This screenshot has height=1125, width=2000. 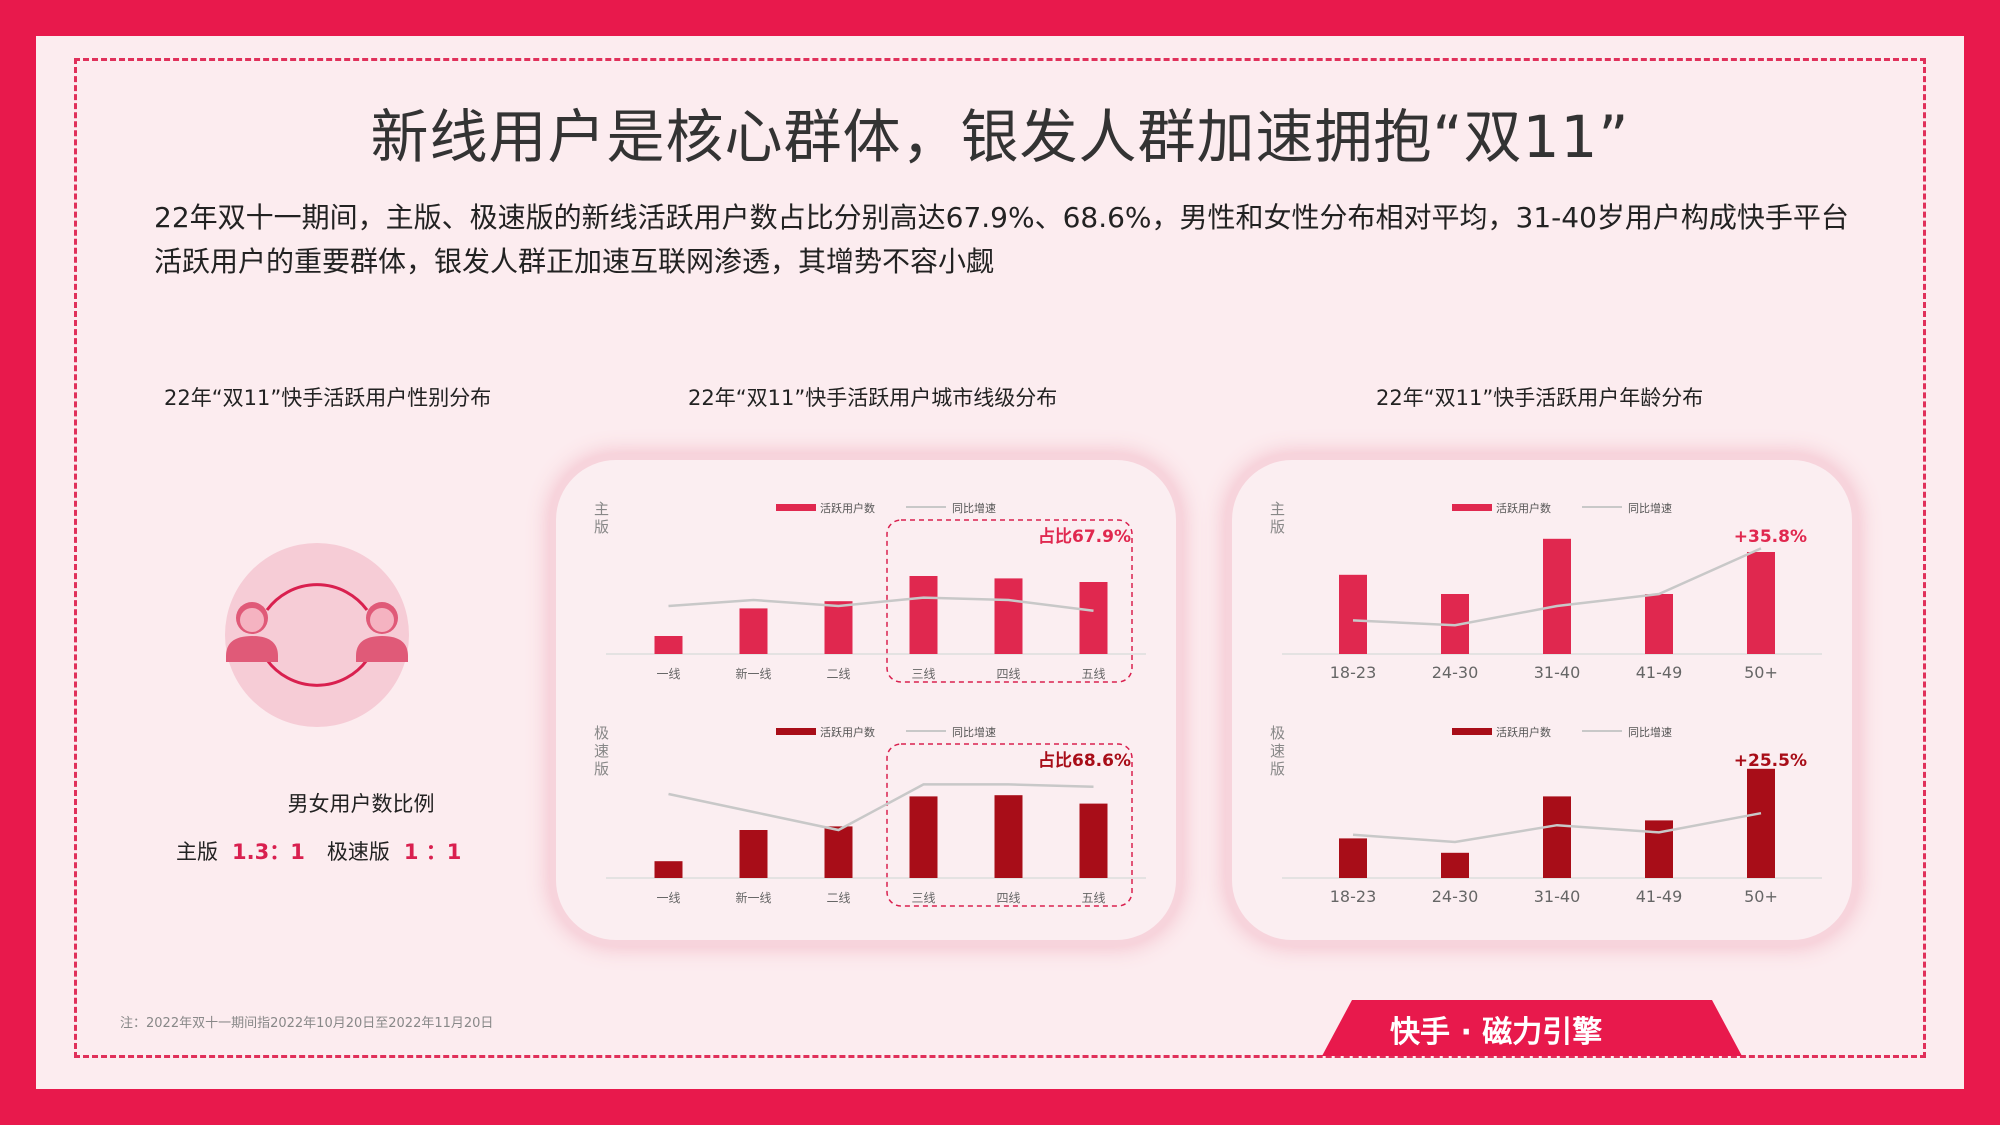 I want to click on age-main-panel-label-char: 版, so click(x=1277, y=527).